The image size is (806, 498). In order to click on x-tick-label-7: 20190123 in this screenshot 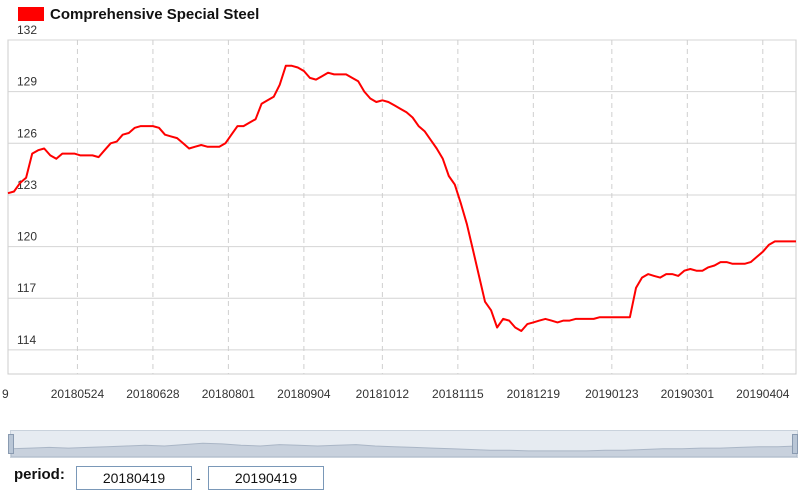, I will do `click(612, 394)`.